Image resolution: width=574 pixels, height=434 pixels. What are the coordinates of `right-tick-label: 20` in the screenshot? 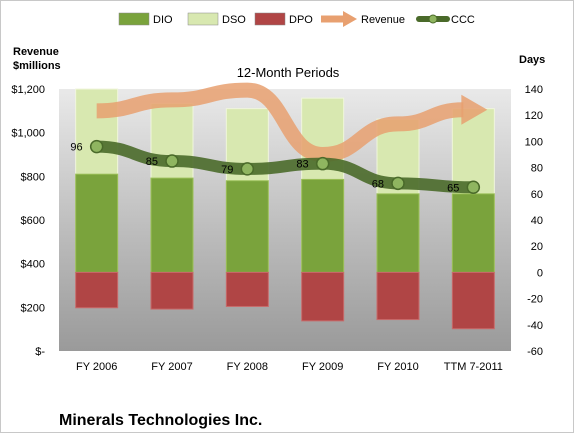 It's located at (537, 247).